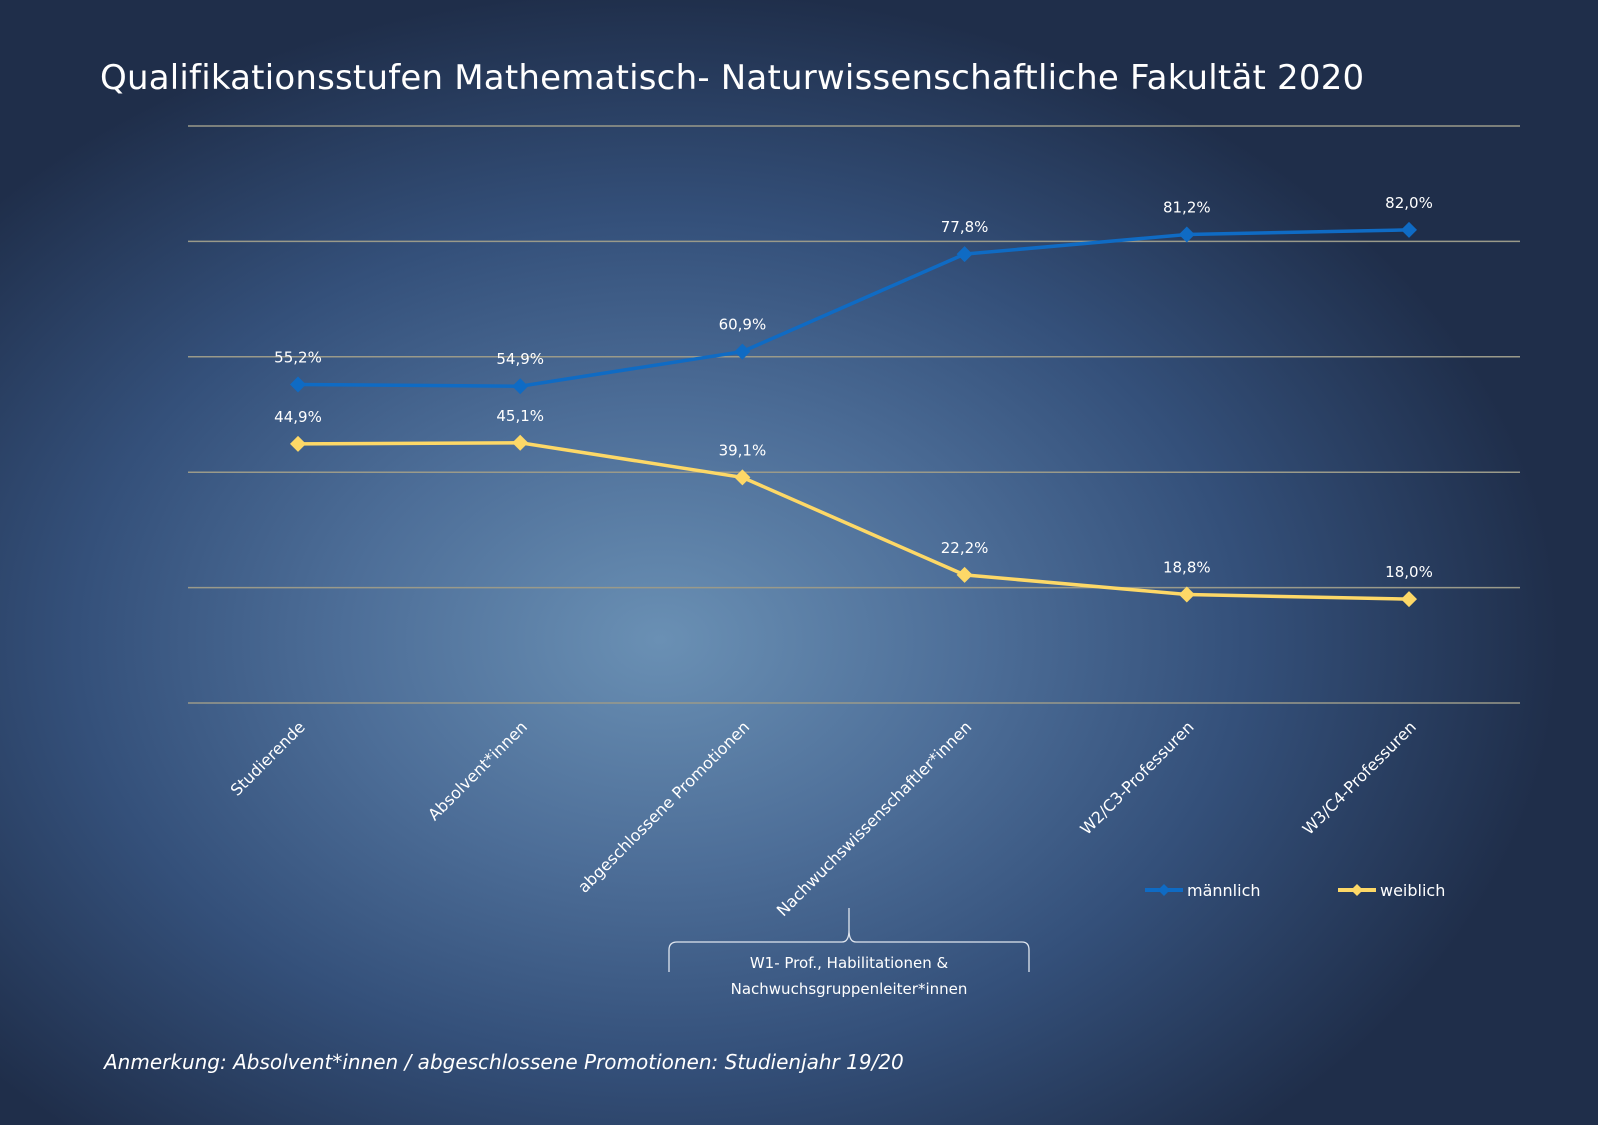 The width and height of the screenshot is (1598, 1125). I want to click on legend-label: männlich, so click(1224, 890).